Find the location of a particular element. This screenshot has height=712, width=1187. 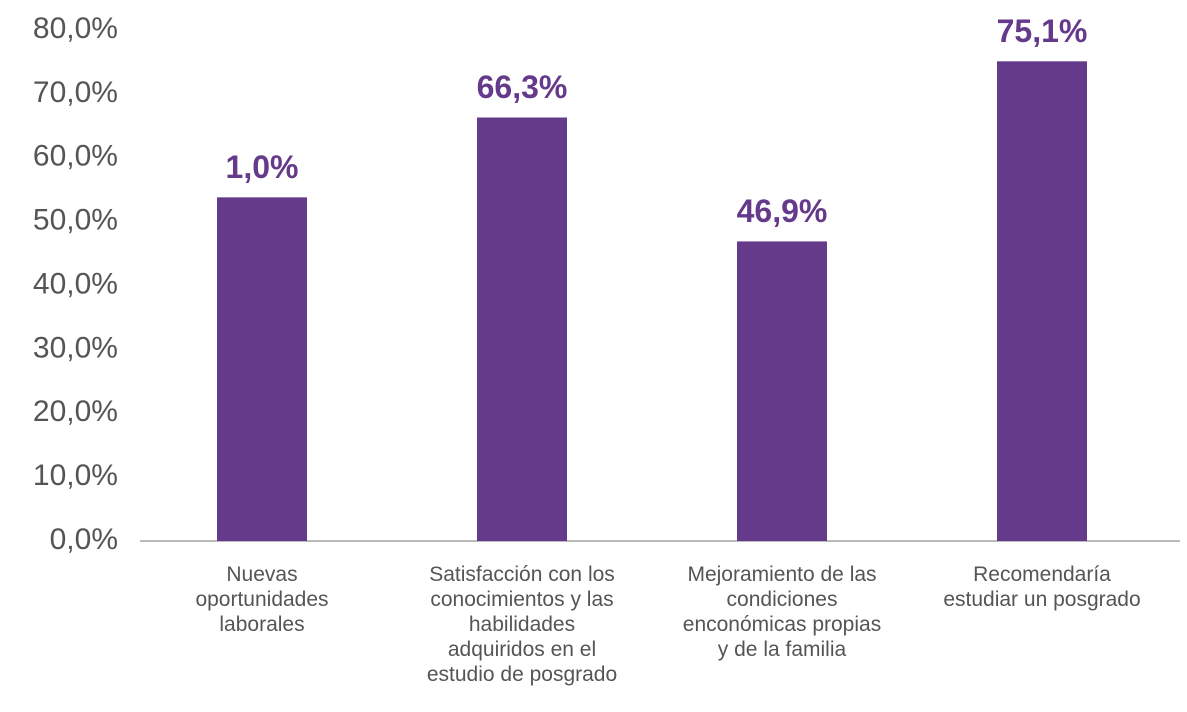

x-tick-label: Recomendaría estudiar un posgrado is located at coordinates (1042, 587).